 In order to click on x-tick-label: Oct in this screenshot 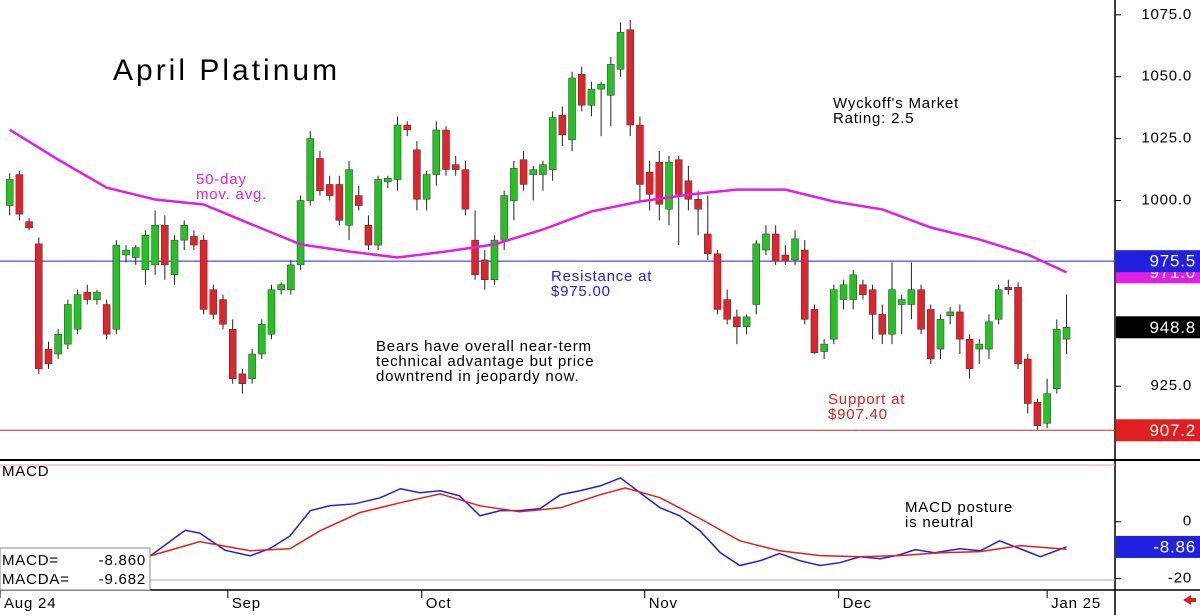, I will do `click(439, 603)`.